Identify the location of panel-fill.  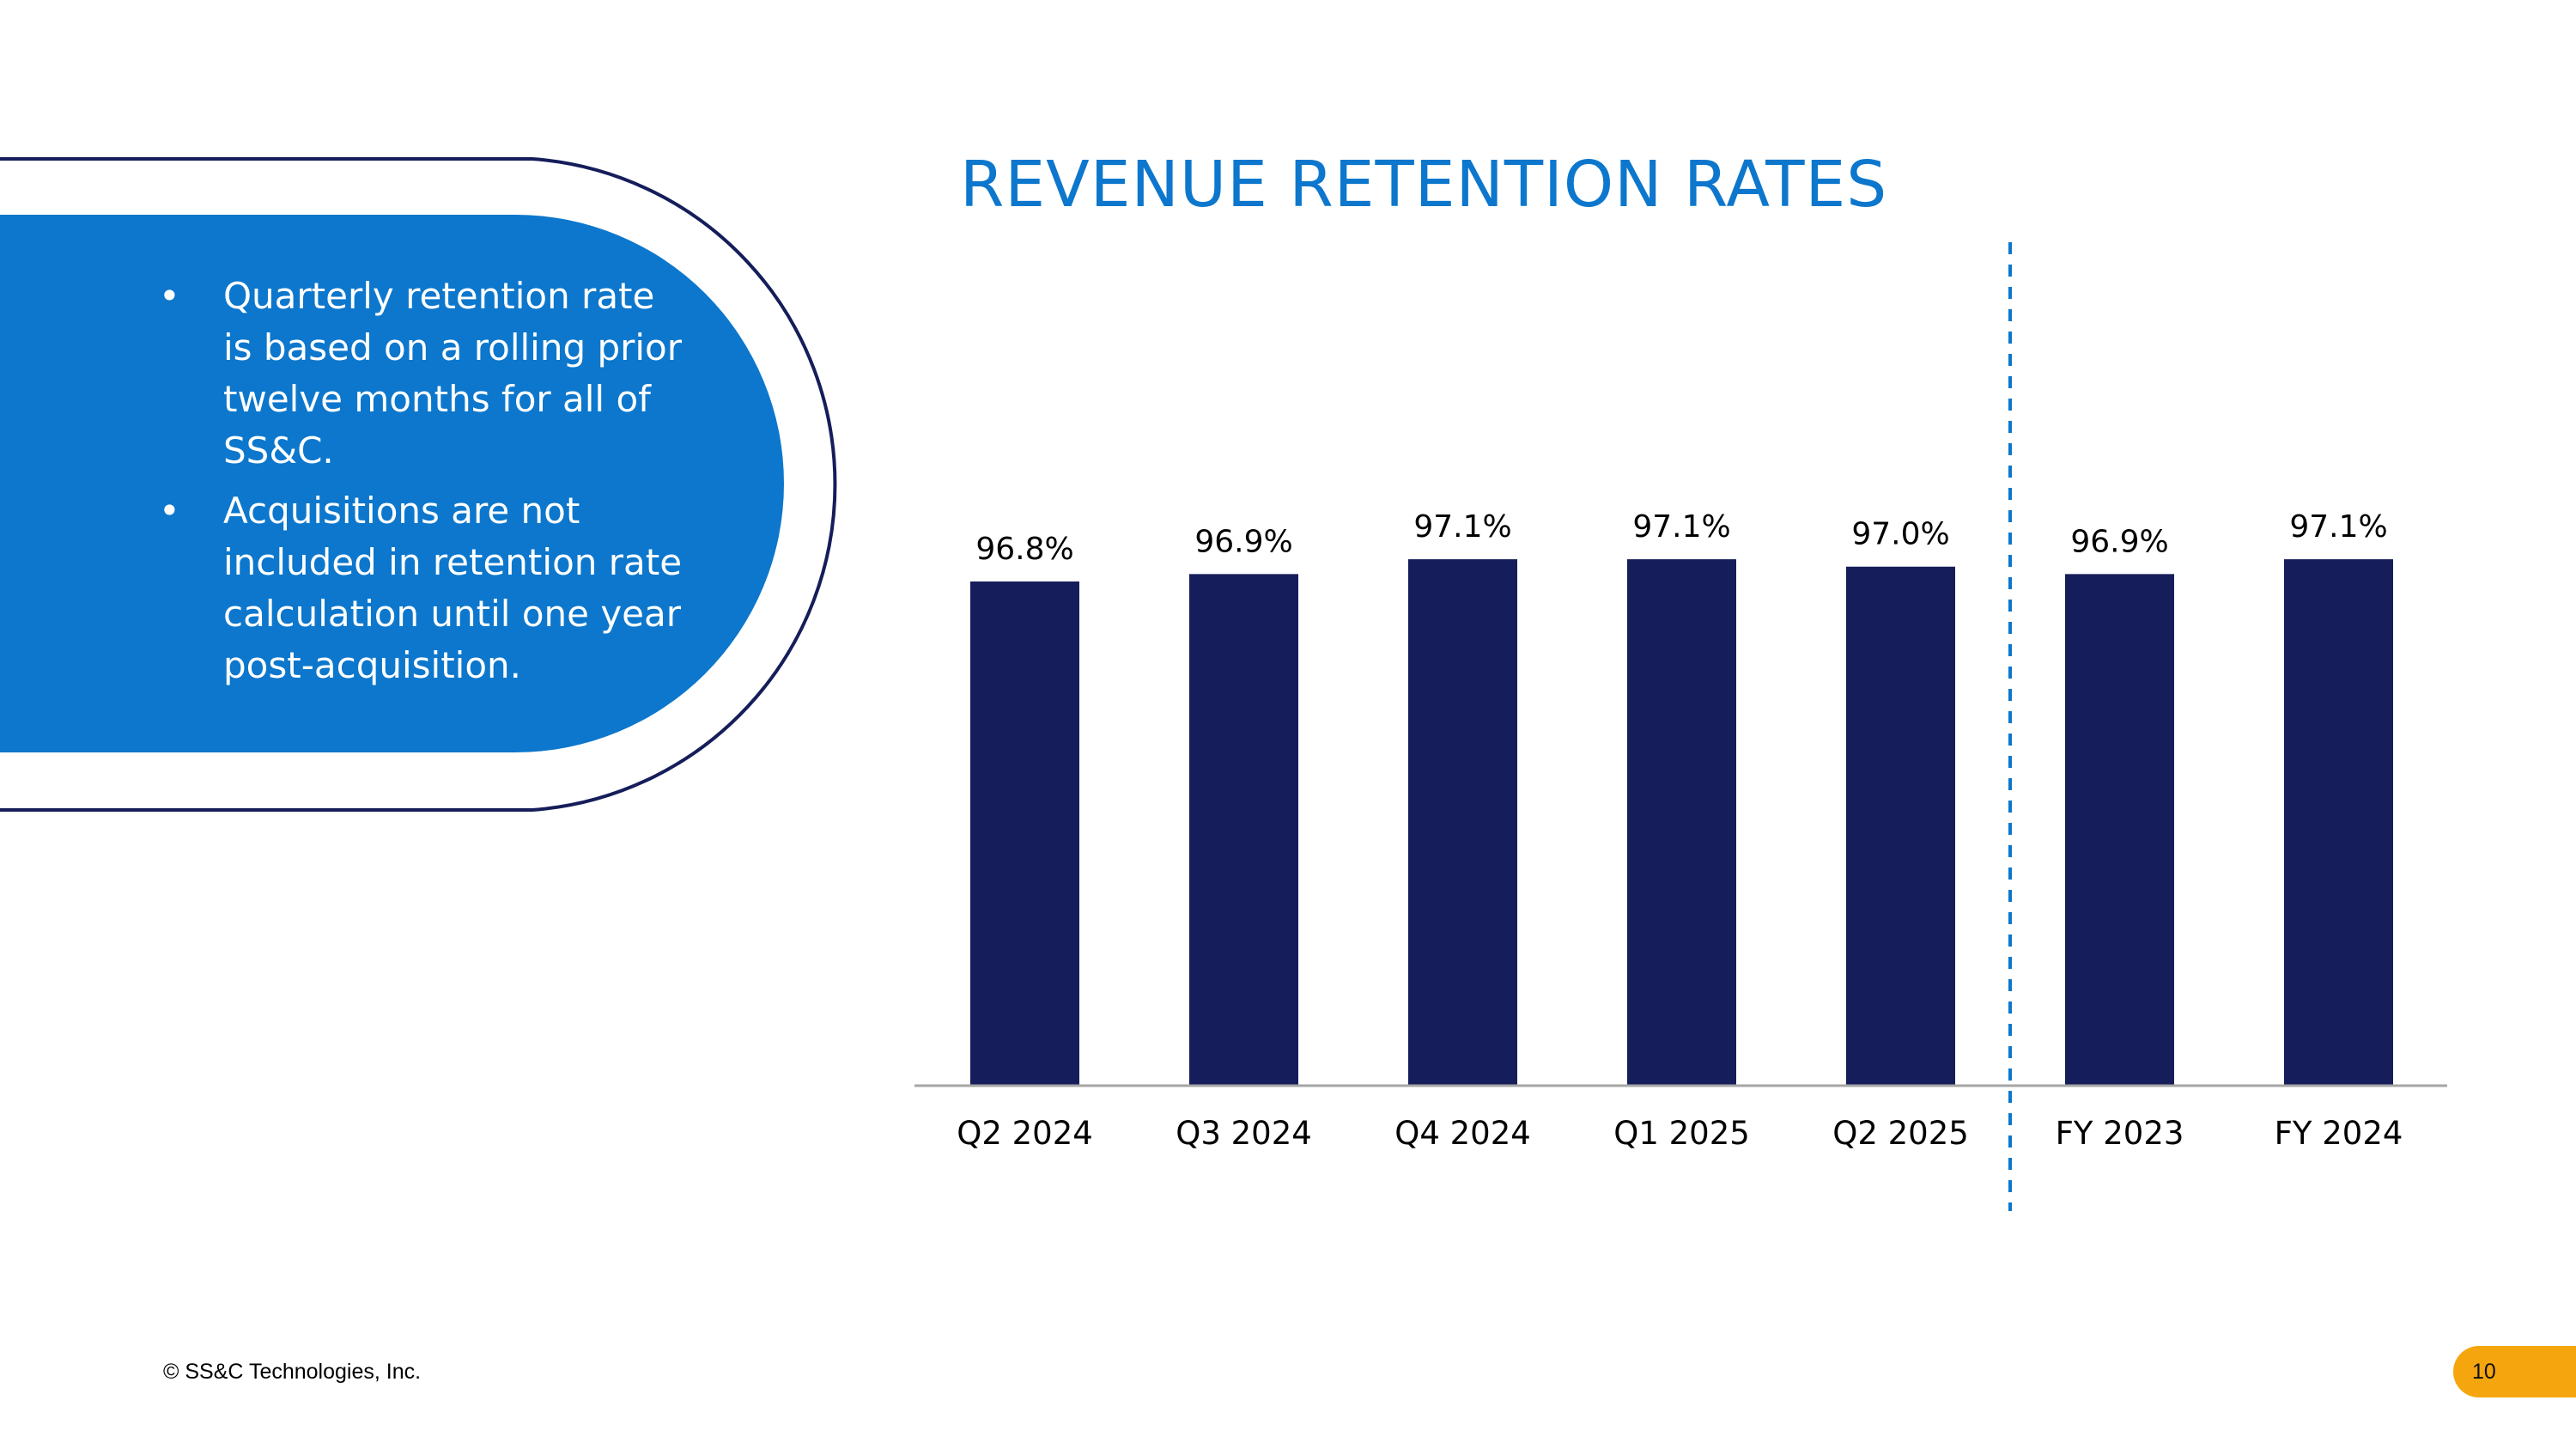
(392, 483).